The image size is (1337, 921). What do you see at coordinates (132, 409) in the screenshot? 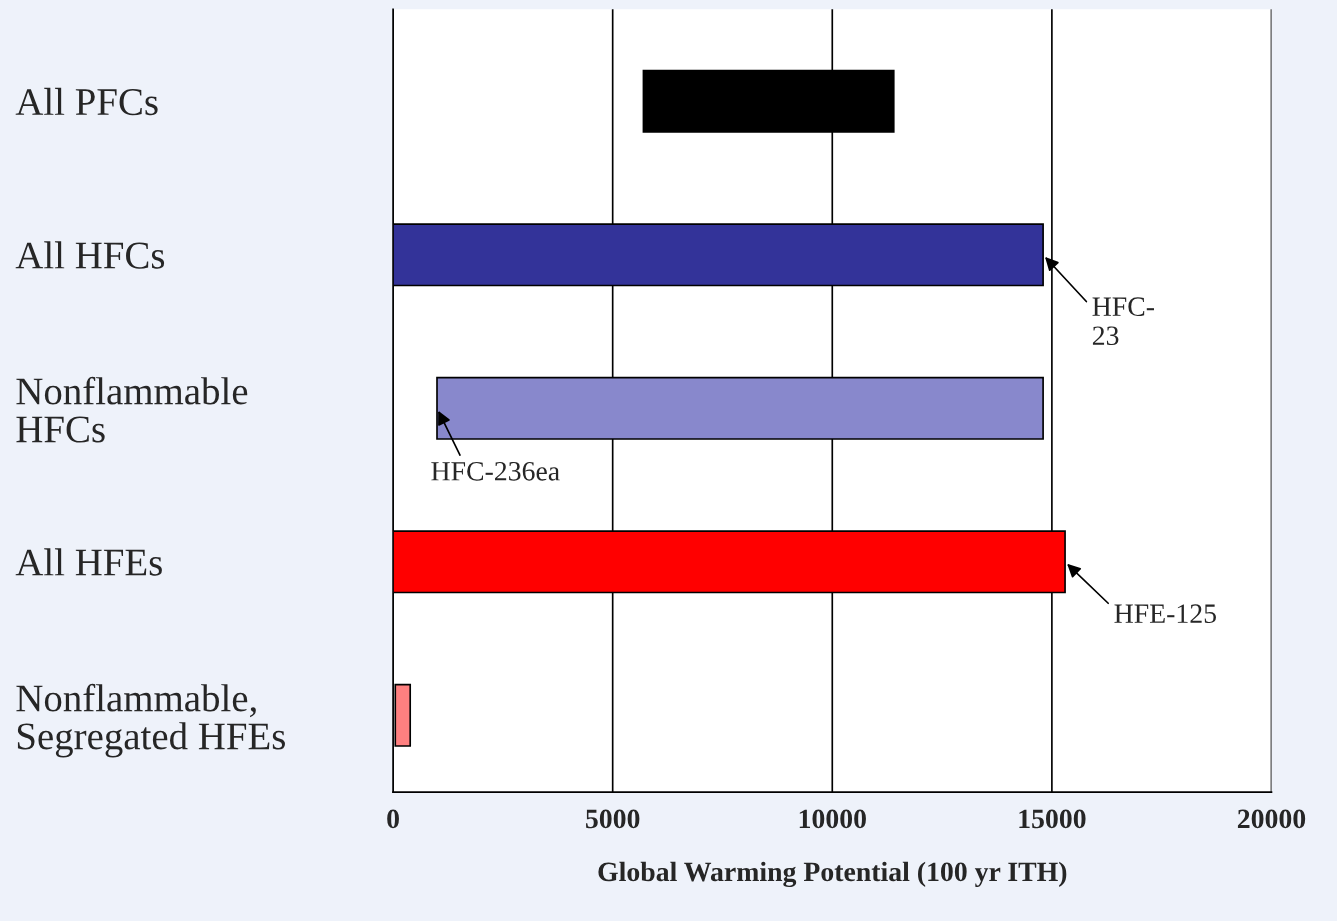
I see `y-tick-label: Nonflammable HFCs` at bounding box center [132, 409].